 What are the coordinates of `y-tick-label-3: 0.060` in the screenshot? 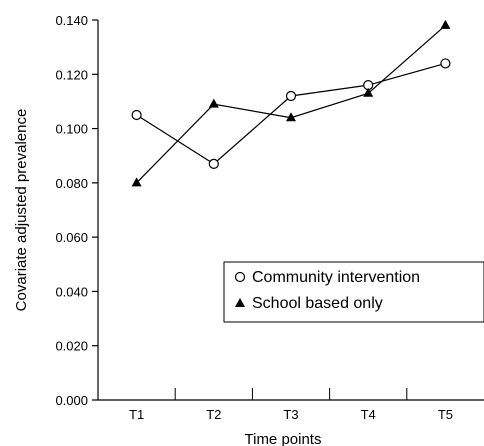 It's located at (71, 237).